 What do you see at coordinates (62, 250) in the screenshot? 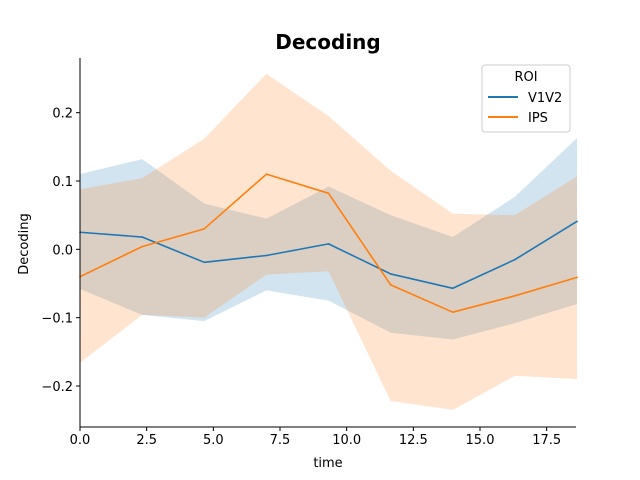
I see `y-tick-label: 0.0` at bounding box center [62, 250].